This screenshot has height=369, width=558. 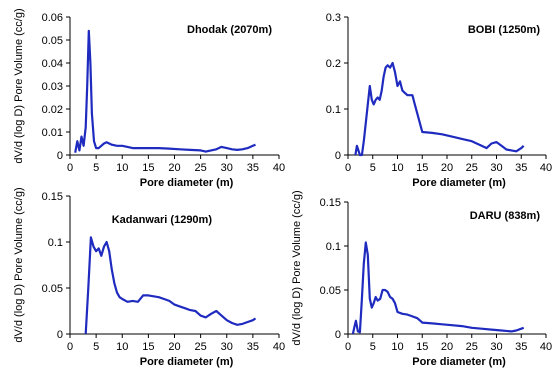 I want to click on y-tick-label: 0.02, so click(x=52, y=110).